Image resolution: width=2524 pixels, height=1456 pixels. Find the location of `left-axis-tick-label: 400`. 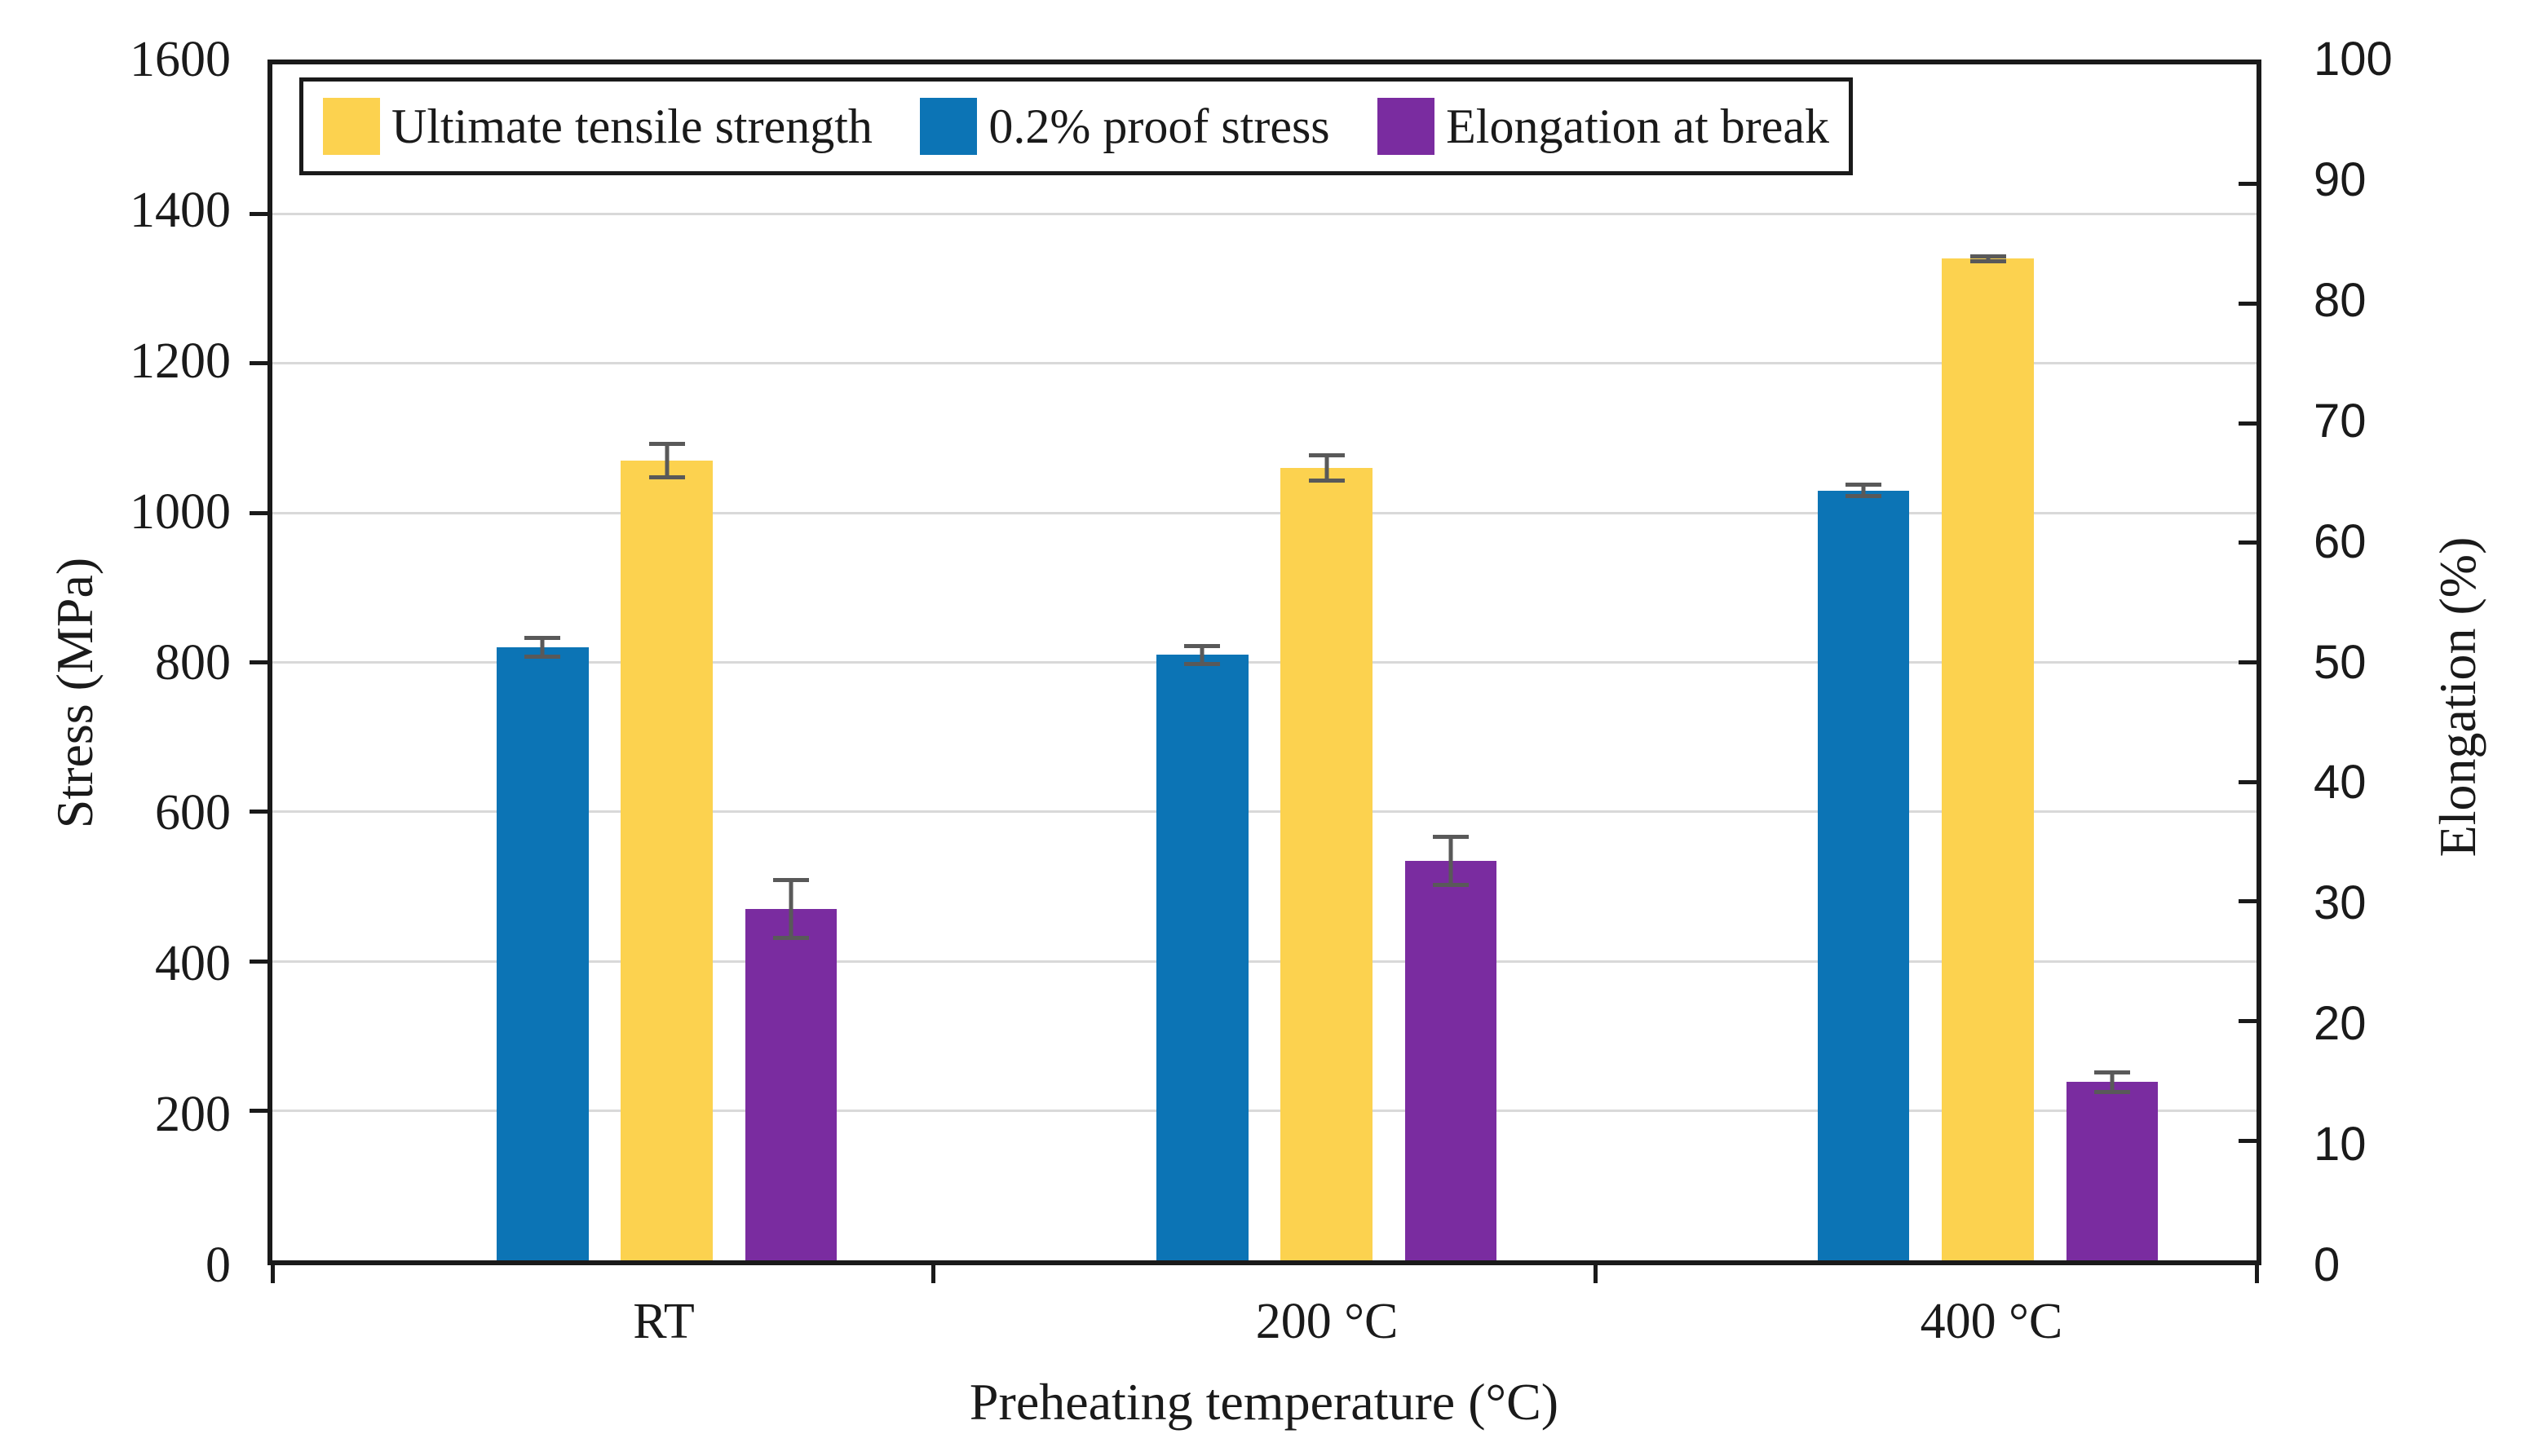

left-axis-tick-label: 400 is located at coordinates (193, 964).